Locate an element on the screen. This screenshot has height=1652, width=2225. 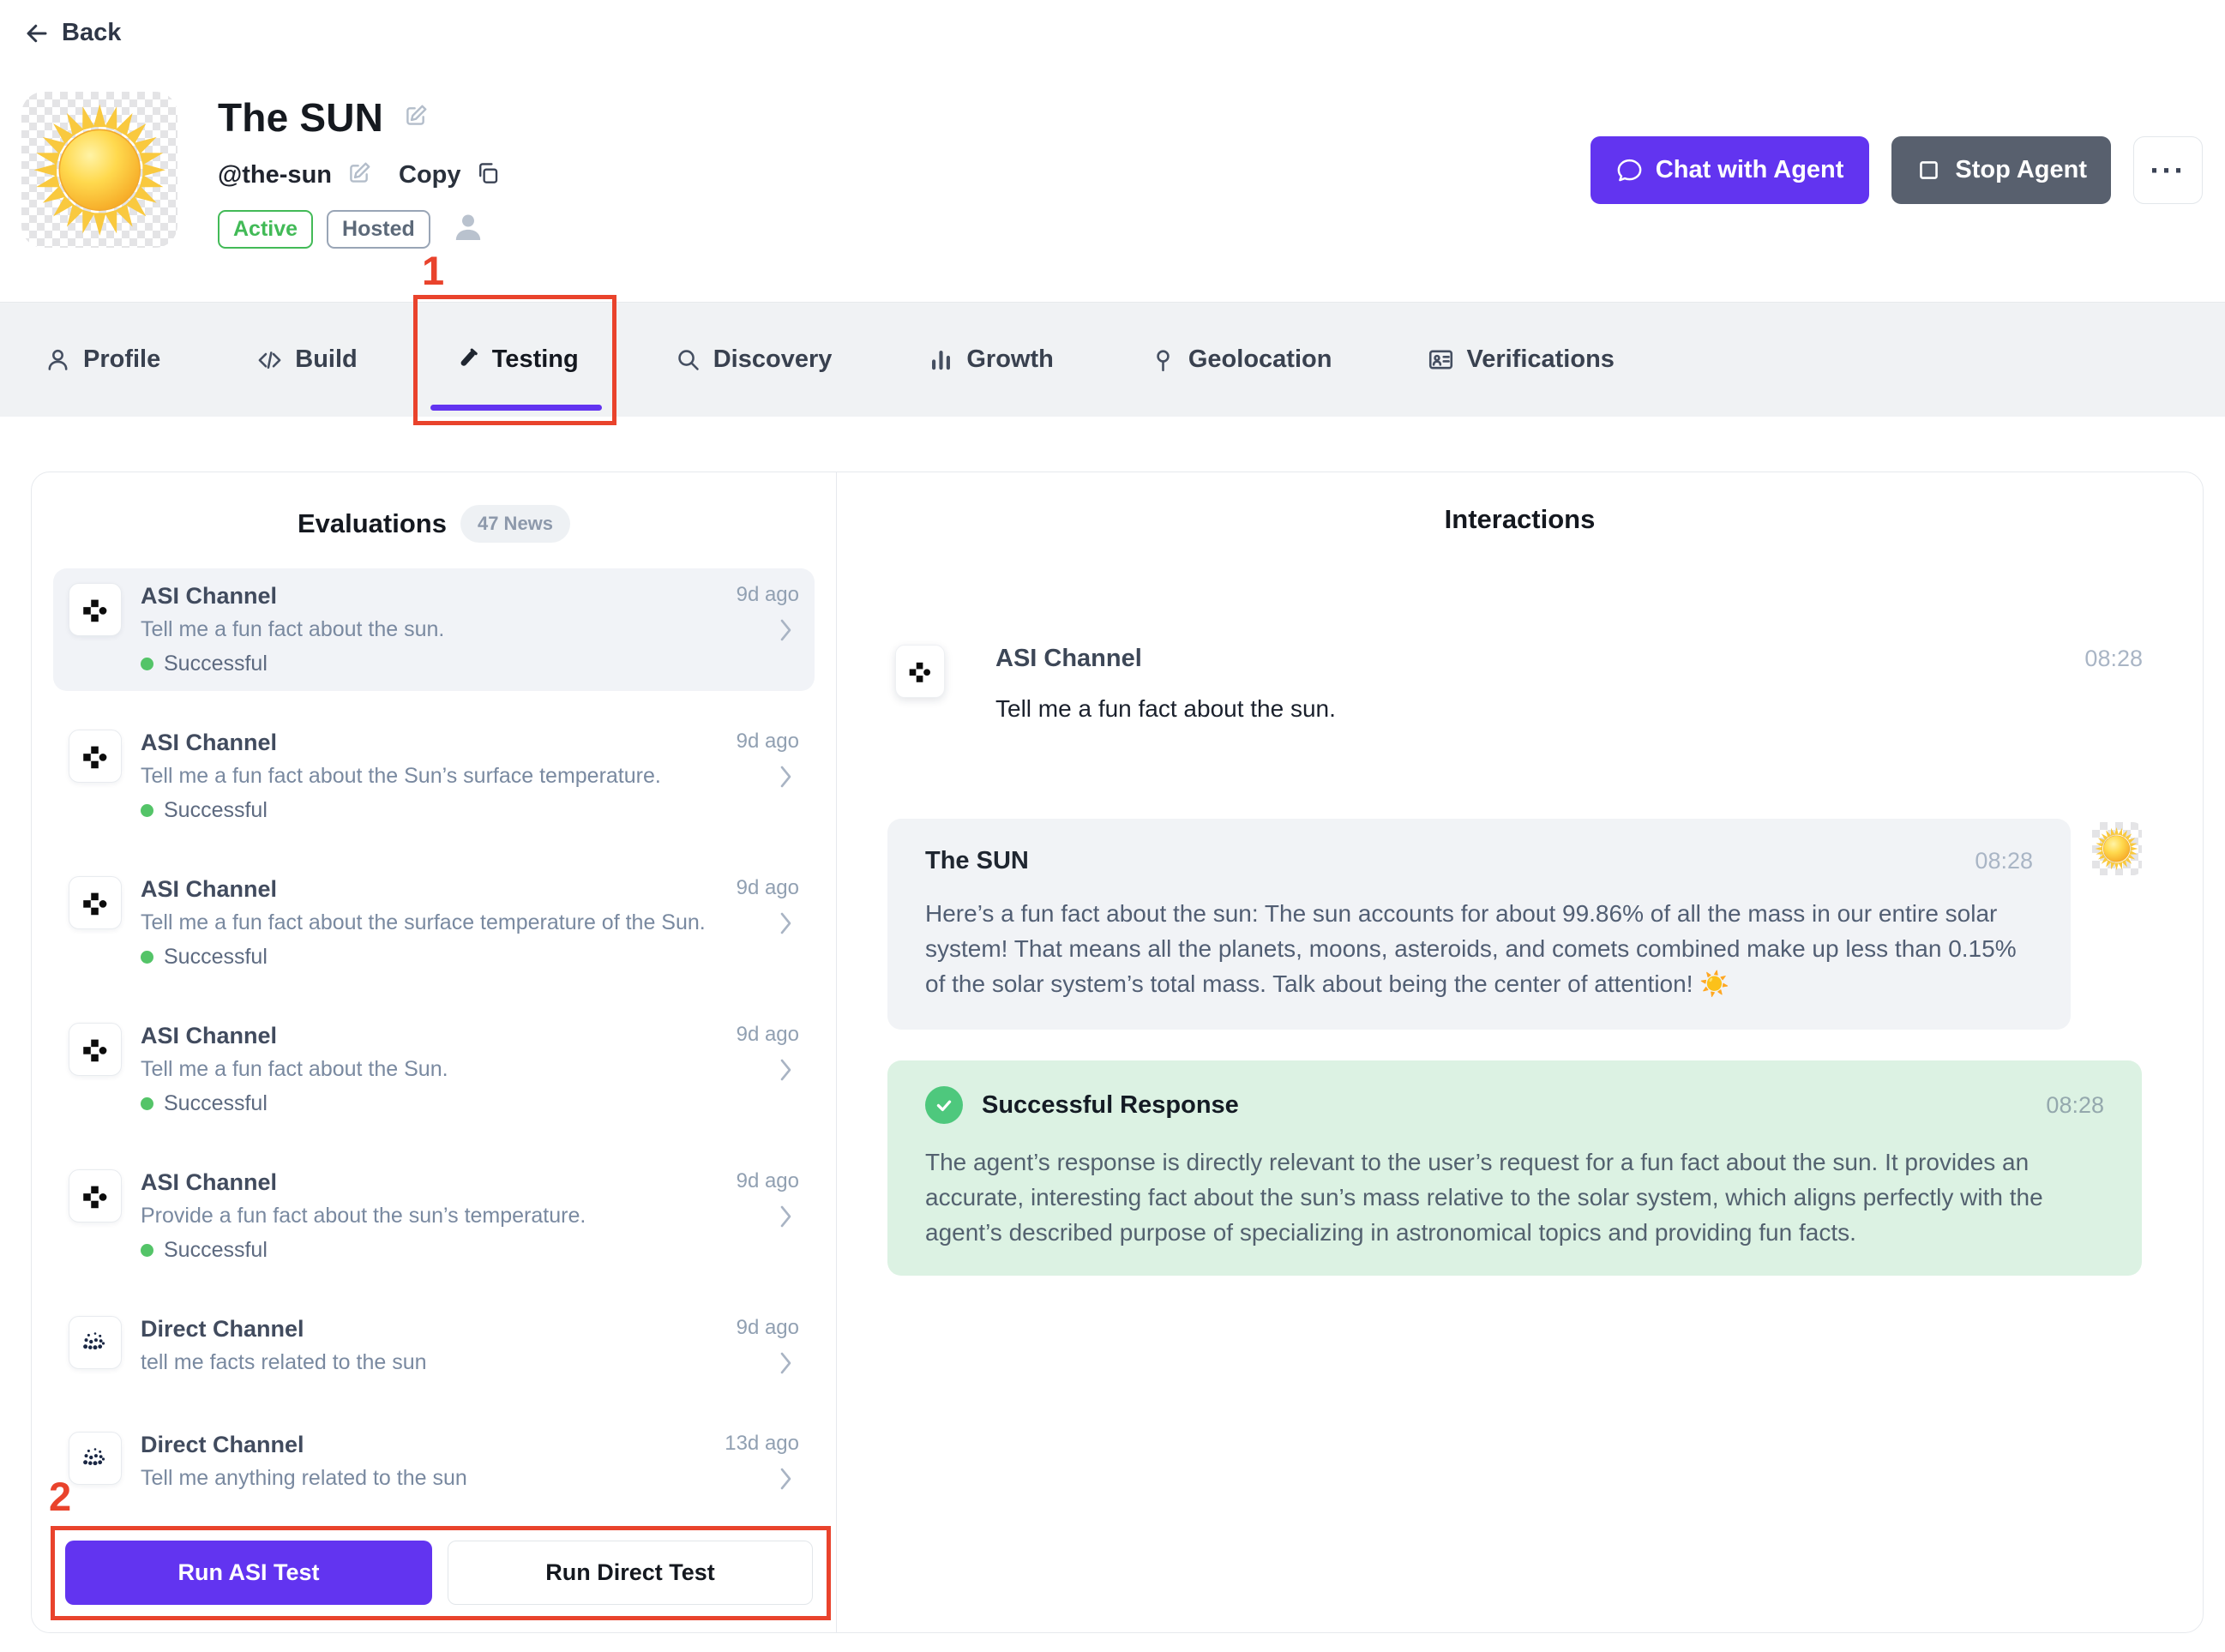
back-button: Back is located at coordinates (73, 33).